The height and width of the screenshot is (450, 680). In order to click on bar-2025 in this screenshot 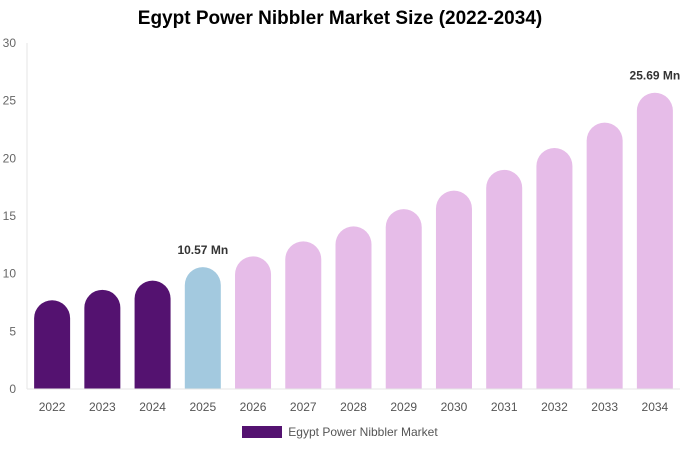, I will do `click(202, 328)`.